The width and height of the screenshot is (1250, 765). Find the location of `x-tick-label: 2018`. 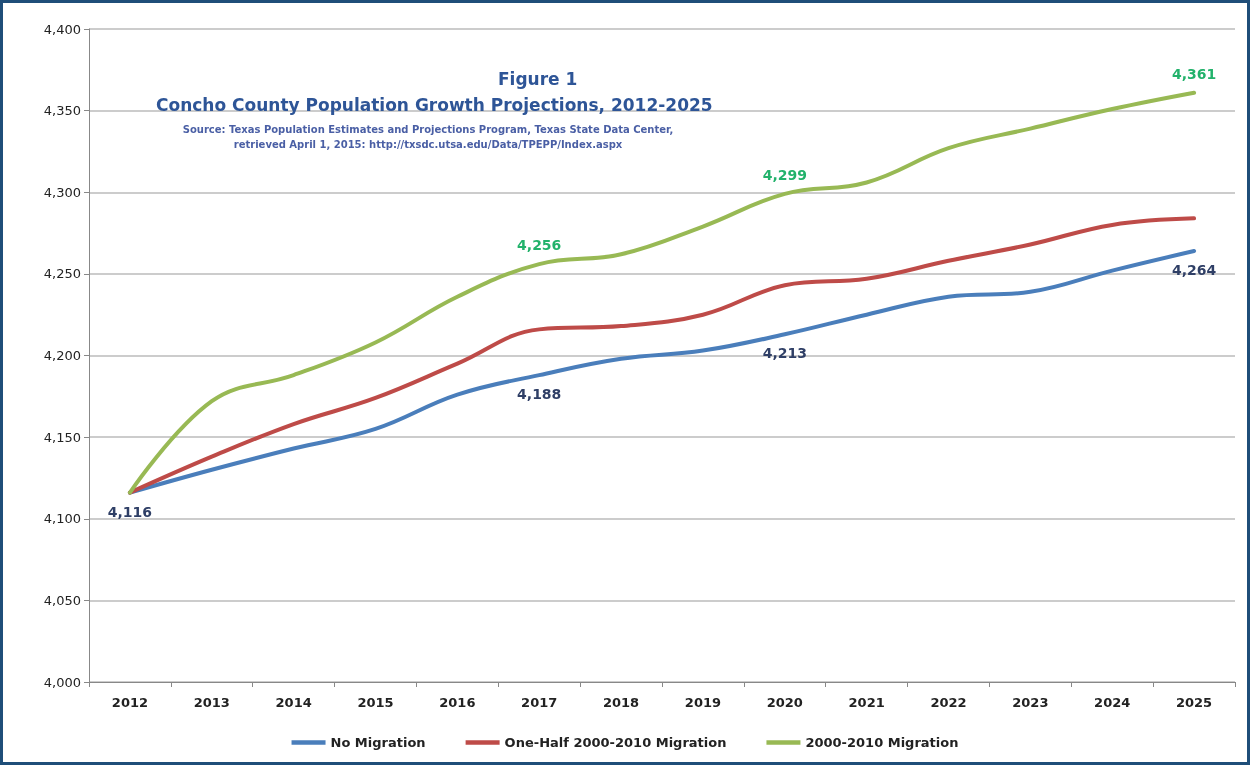

x-tick-label: 2018 is located at coordinates (621, 702).